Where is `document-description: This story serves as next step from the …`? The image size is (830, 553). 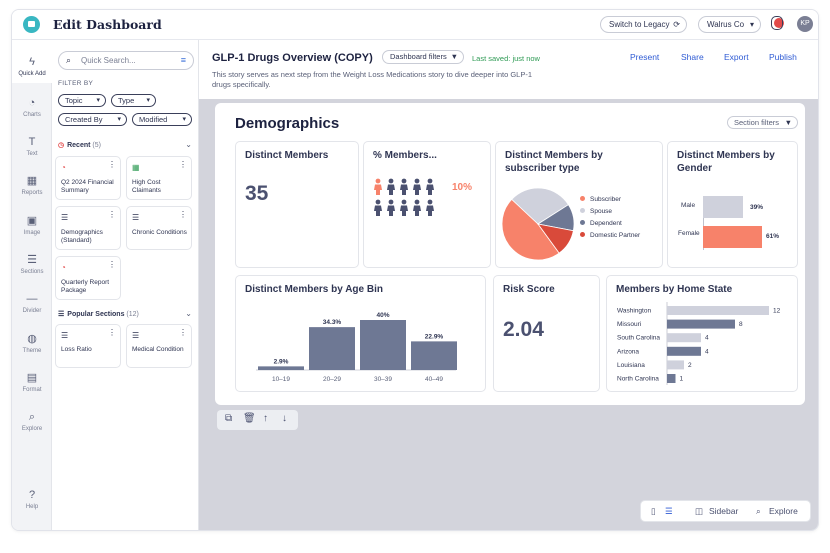 document-description: This story serves as next step from the … is located at coordinates (372, 79).